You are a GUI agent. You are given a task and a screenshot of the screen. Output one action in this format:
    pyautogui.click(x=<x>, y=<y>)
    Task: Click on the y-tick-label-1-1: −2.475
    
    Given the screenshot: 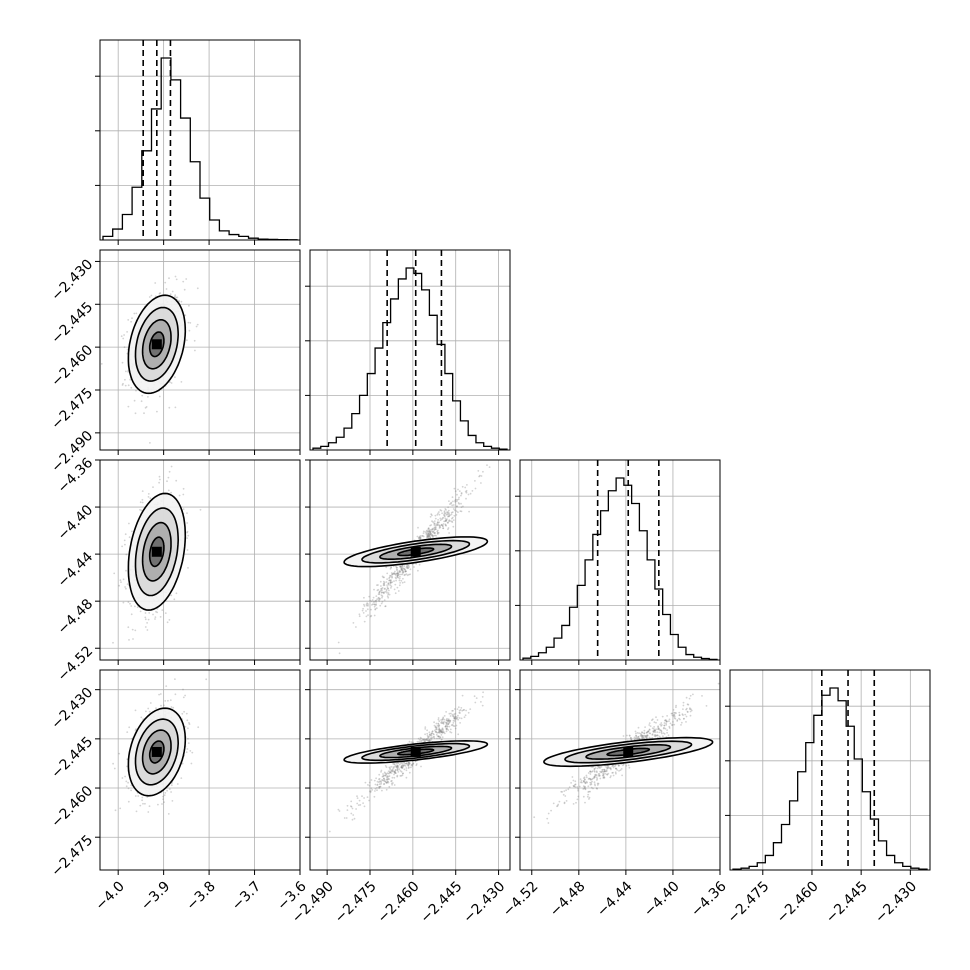 What is the action you would take?
    pyautogui.click(x=72, y=409)
    